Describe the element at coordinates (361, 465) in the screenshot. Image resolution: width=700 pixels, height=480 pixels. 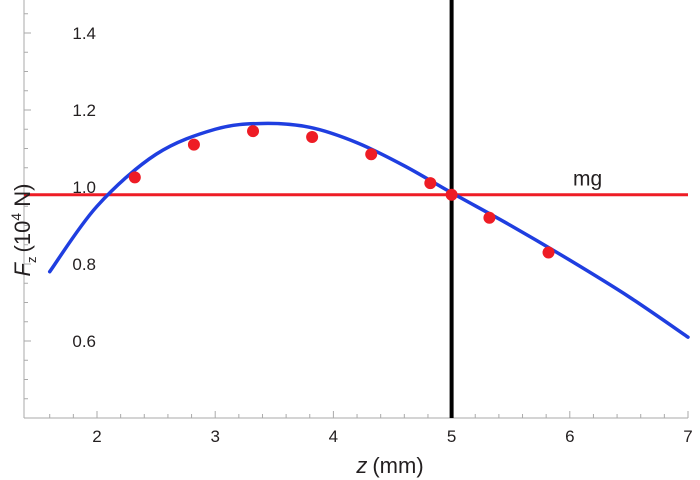
I see `x-axis-variable: z` at that location.